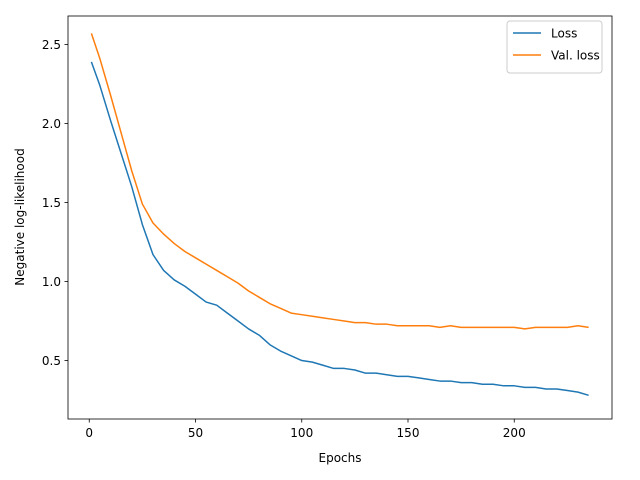 This screenshot has width=640, height=480. I want to click on legend-label-1: Loss, so click(564, 34).